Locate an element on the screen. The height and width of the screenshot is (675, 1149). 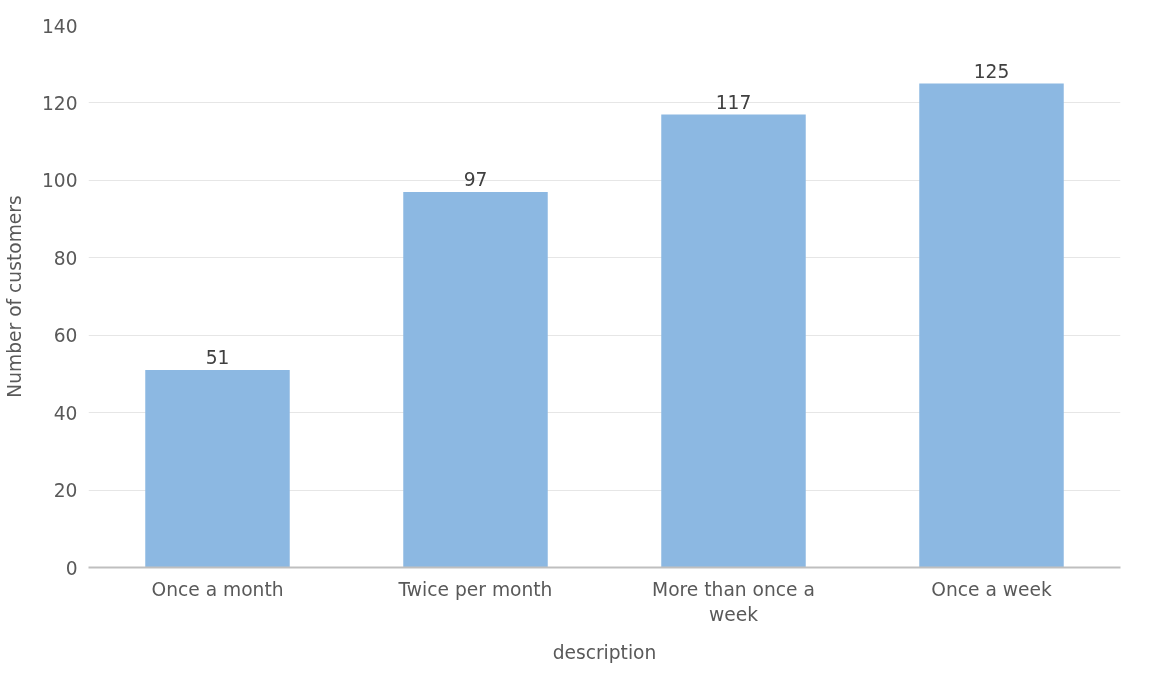
x-tick-label: Once a week is located at coordinates (991, 589).